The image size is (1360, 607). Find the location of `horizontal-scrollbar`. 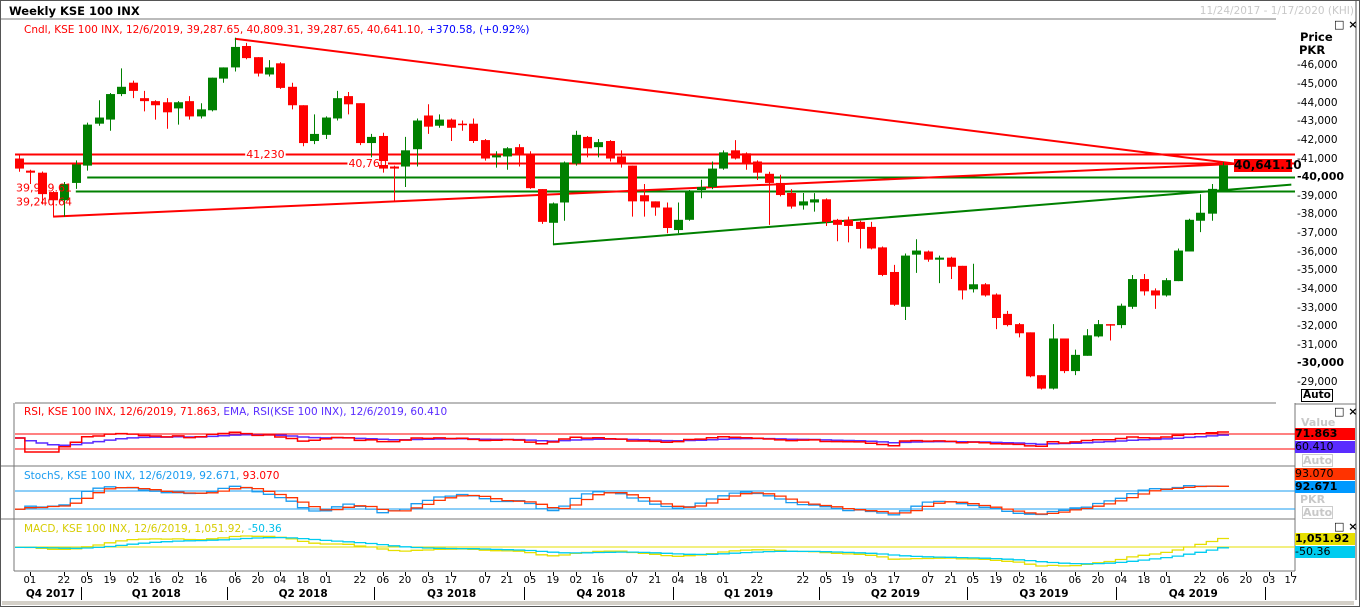

horizontal-scrollbar is located at coordinates (678, 603).